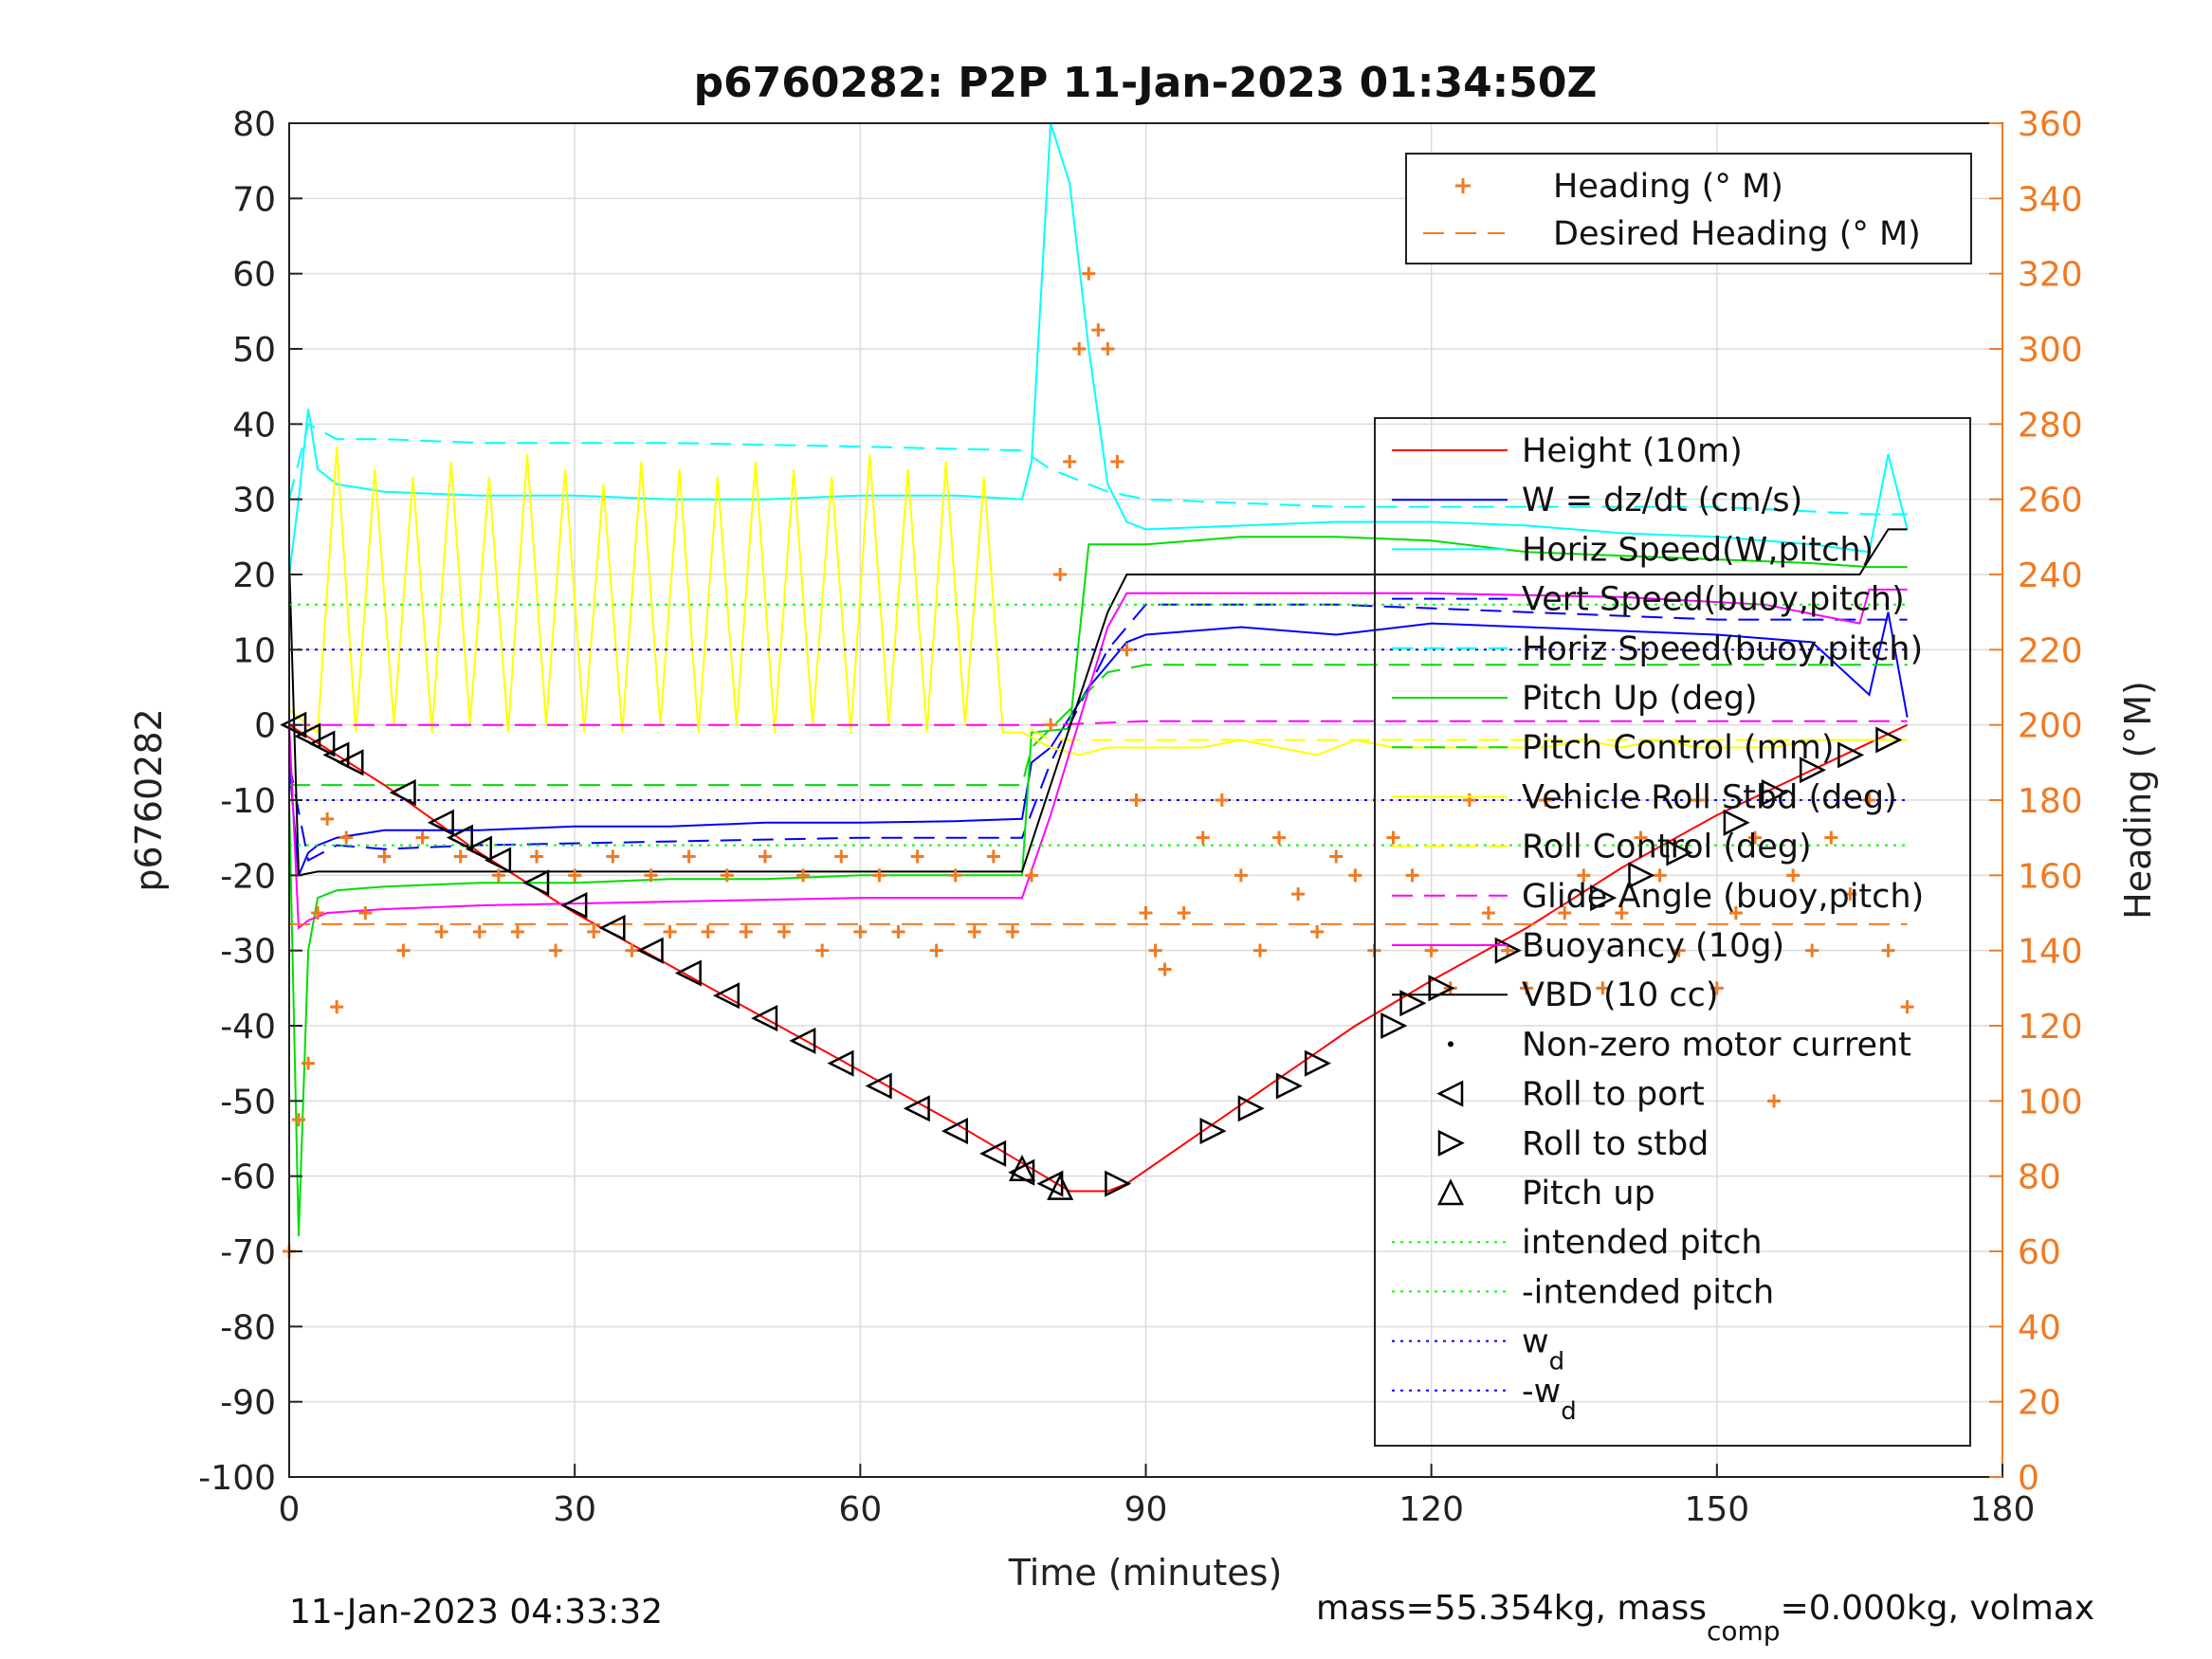 Image resolution: width=2212 pixels, height=1659 pixels. Describe the element at coordinates (2050, 275) in the screenshot. I see `y-tick-label-right: 320` at that location.